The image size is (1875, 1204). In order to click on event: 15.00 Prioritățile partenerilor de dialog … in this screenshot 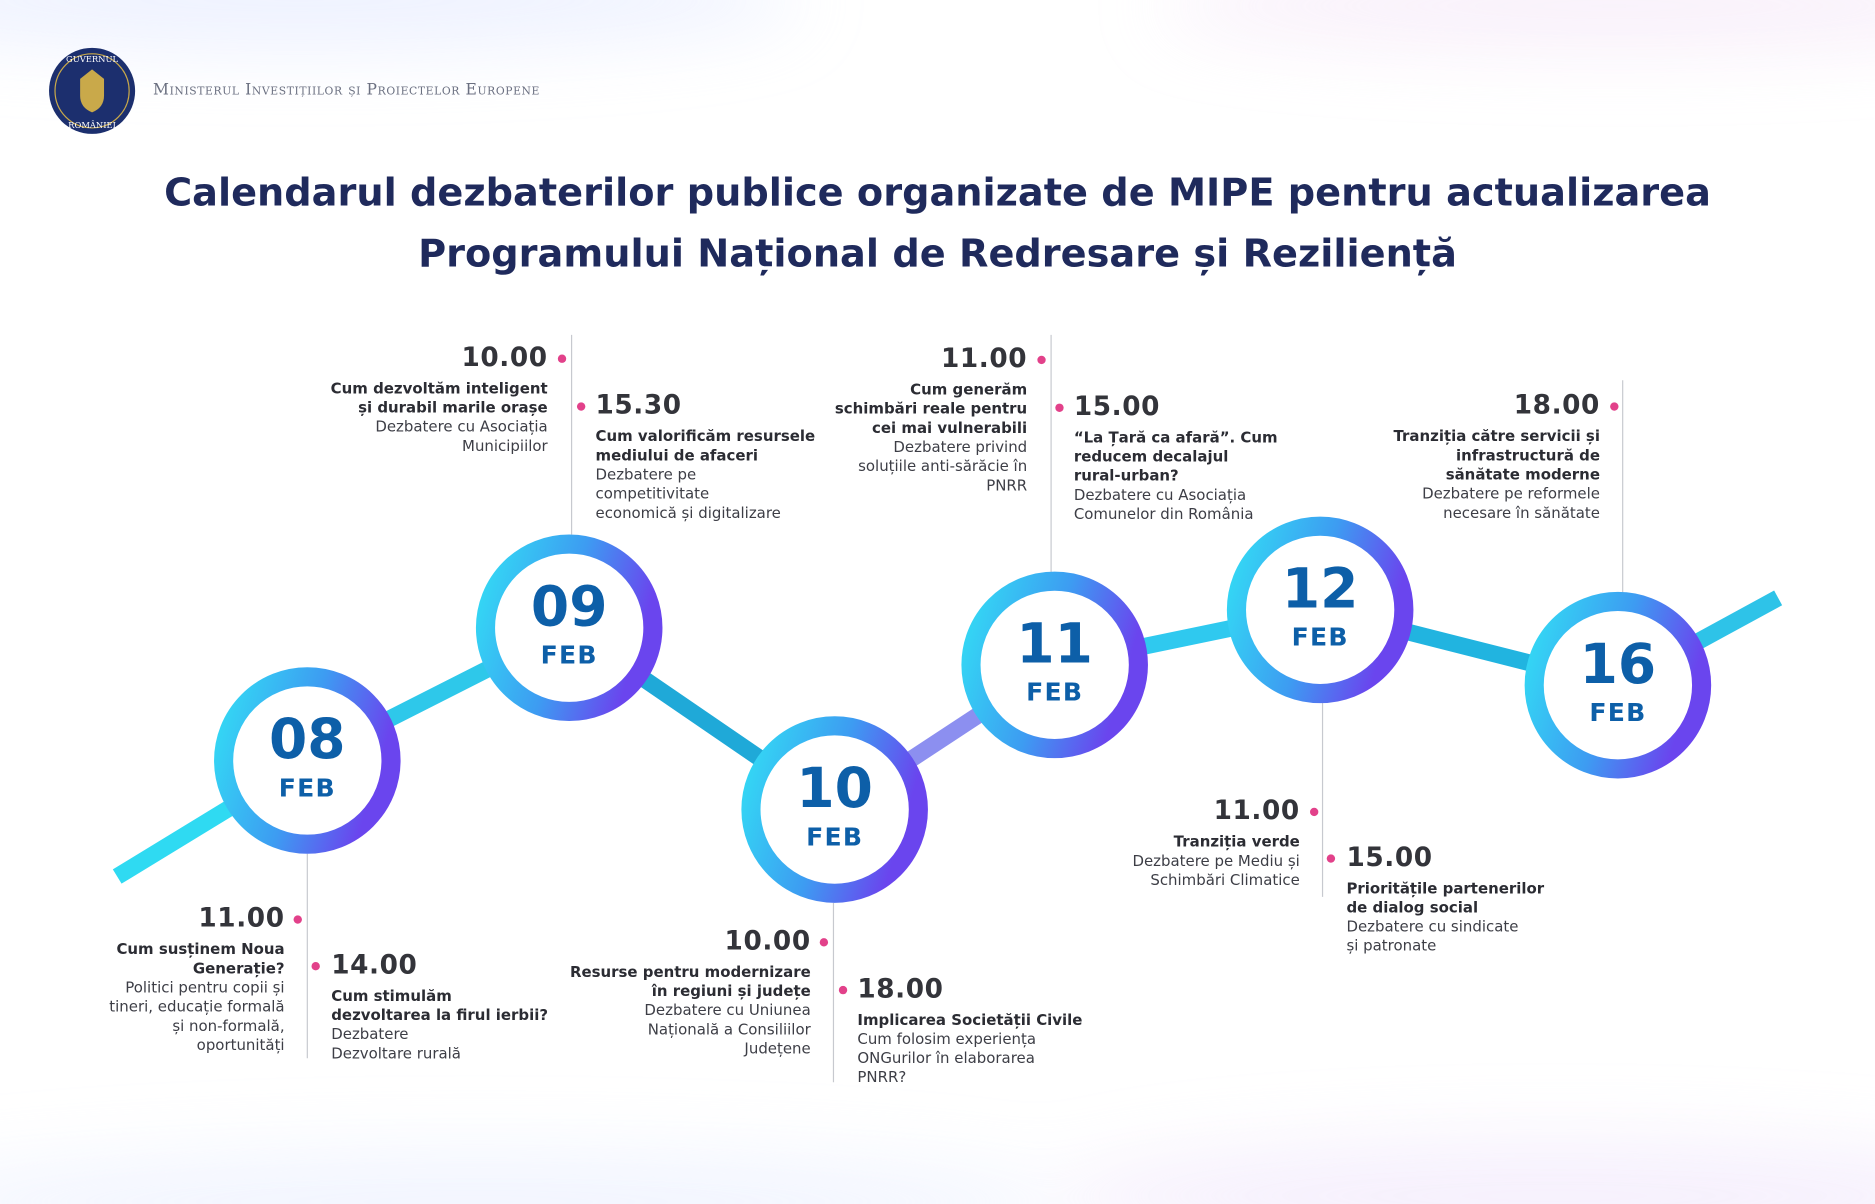, I will do `click(1489, 899)`.